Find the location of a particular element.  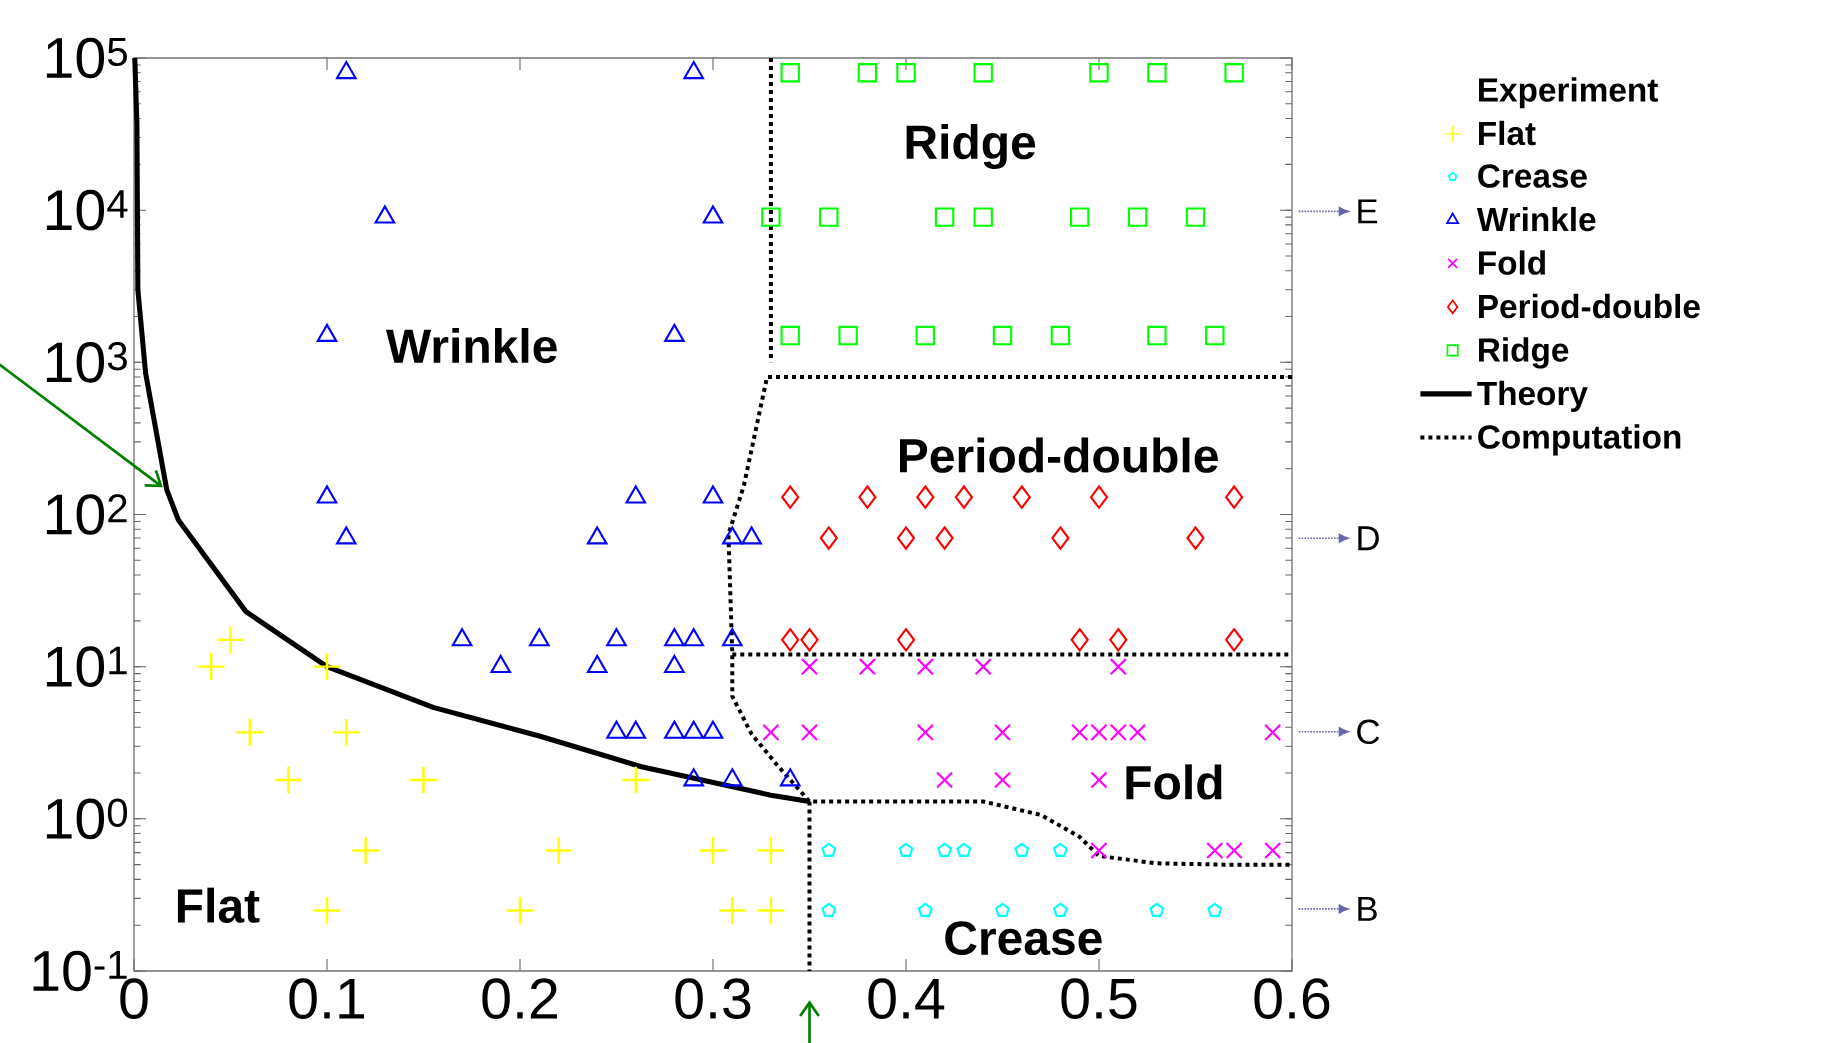

x-tick-label: 0.1 is located at coordinates (327, 998).